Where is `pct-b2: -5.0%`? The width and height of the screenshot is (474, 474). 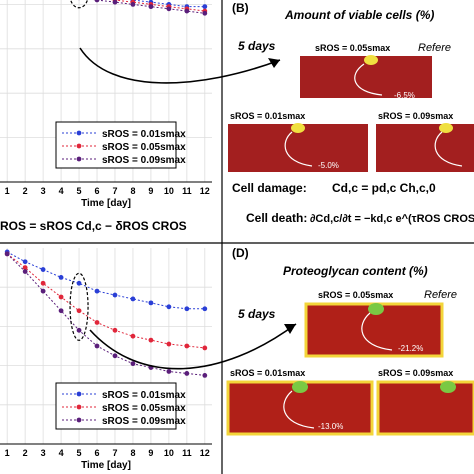 pct-b2: -5.0% is located at coordinates (328, 165).